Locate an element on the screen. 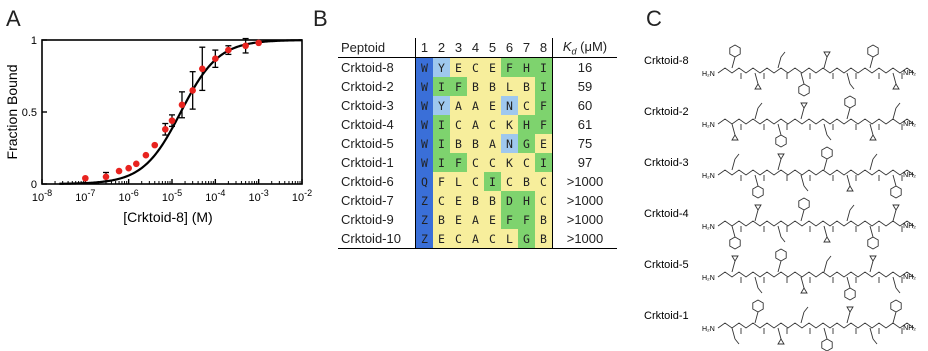 The height and width of the screenshot is (351, 928). structure-row: Crktoid-5 H₂N NH₂ is located at coordinates (780, 274).